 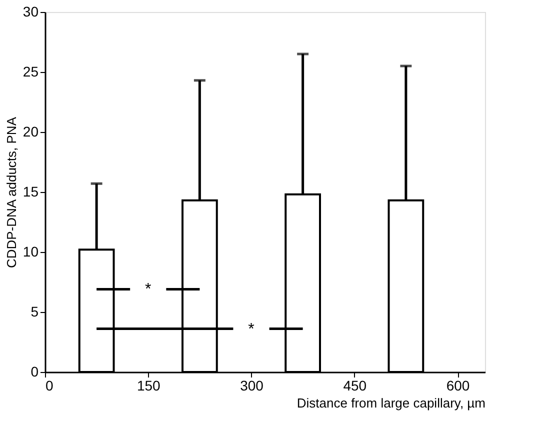 I want to click on x-axis-title: Distance from large capillary, µm, so click(x=391, y=403).